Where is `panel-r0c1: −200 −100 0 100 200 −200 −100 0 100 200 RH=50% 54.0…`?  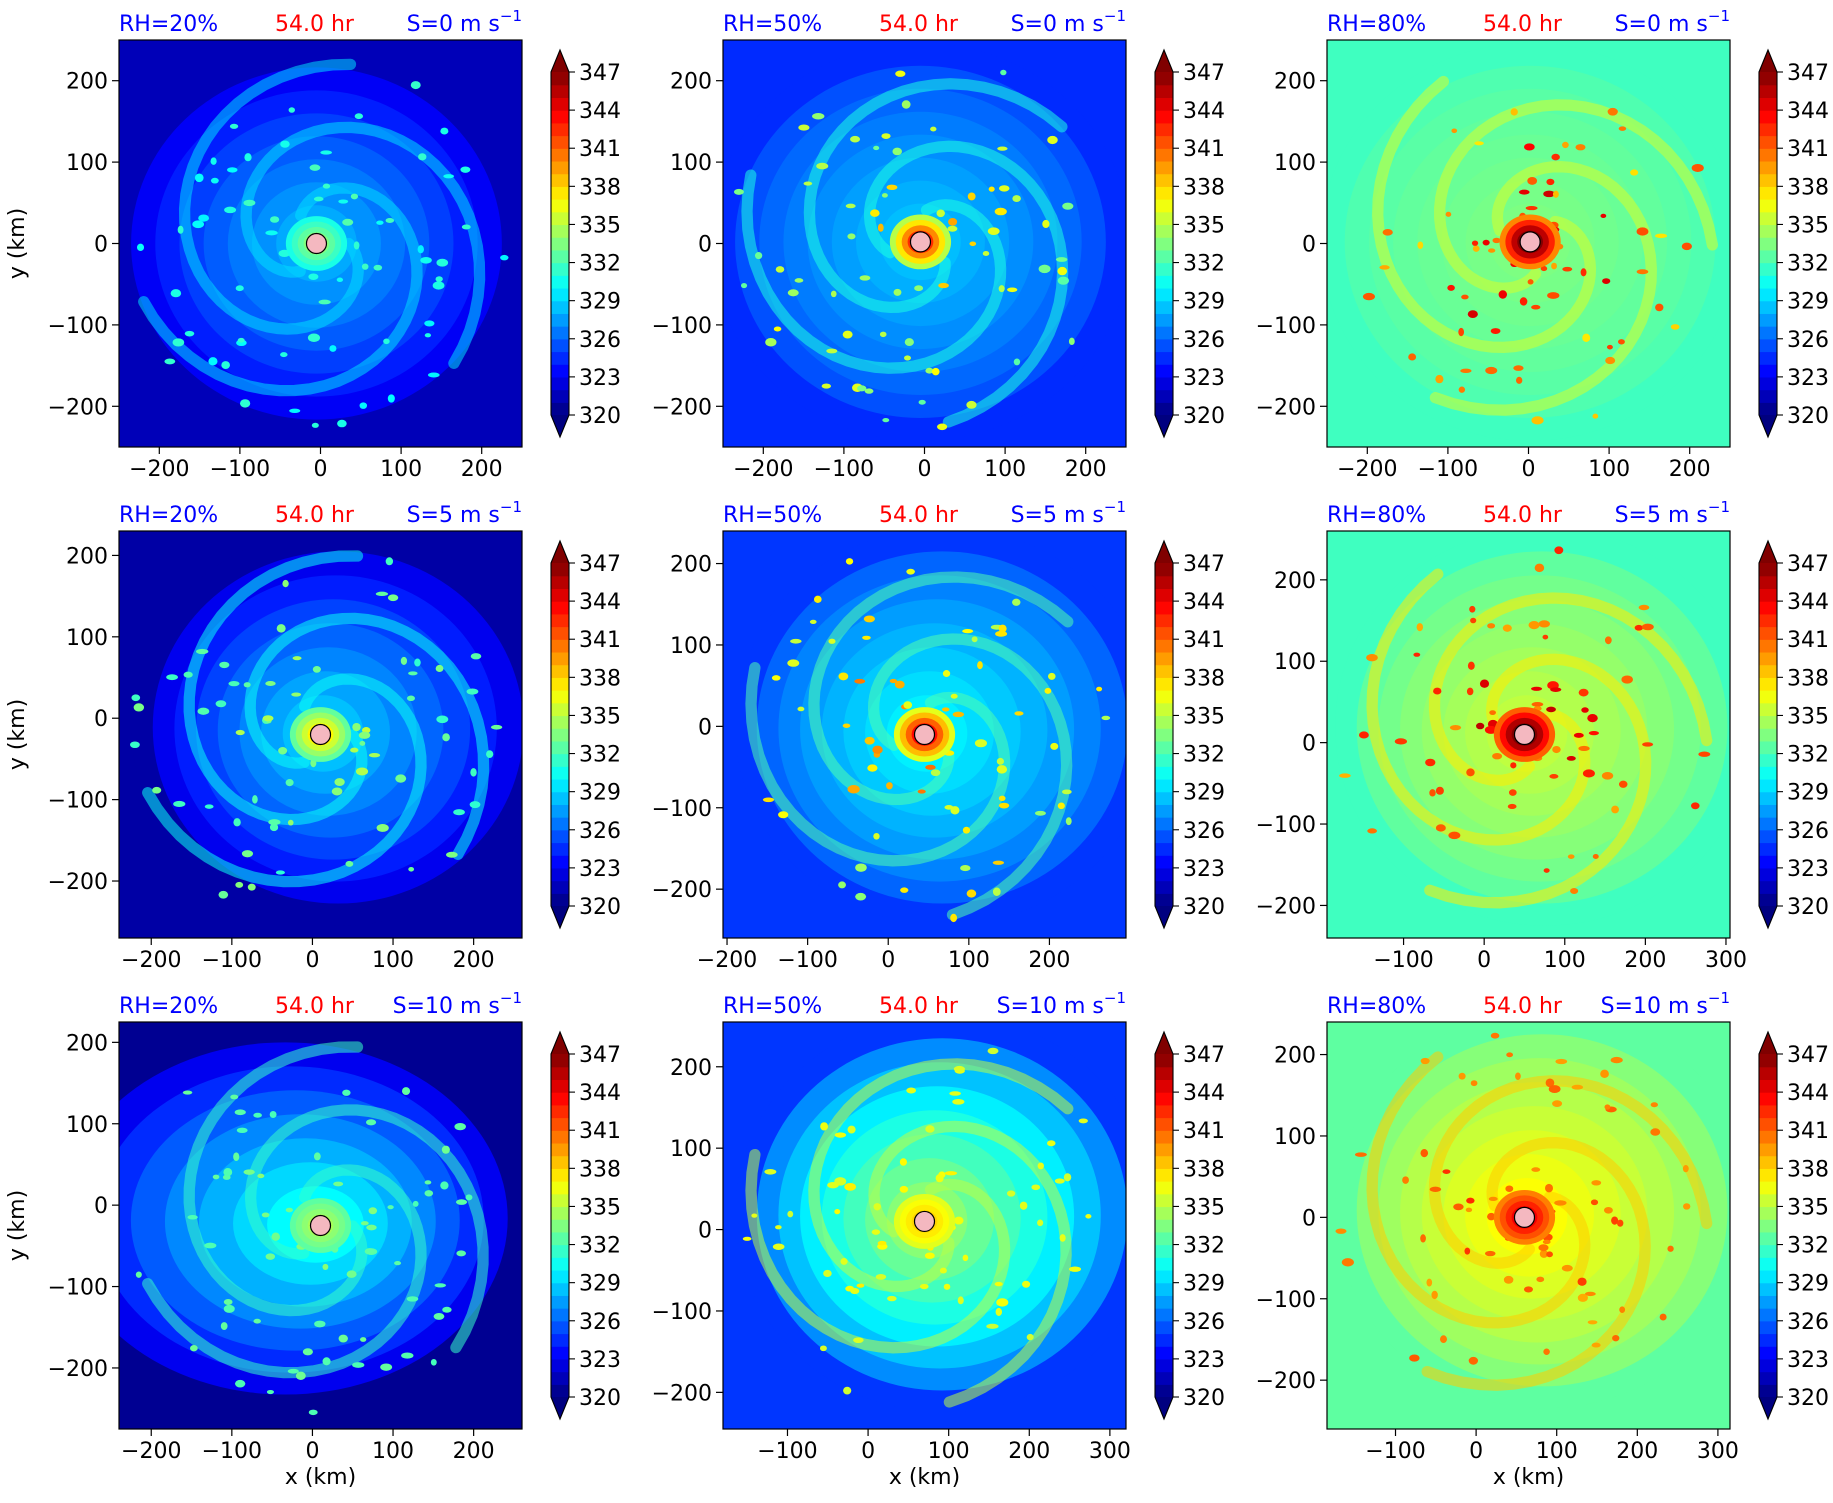 panel-r0c1: −200 −100 0 100 200 −200 −100 0 100 200 RH=50% 54.0… is located at coordinates (938, 244).